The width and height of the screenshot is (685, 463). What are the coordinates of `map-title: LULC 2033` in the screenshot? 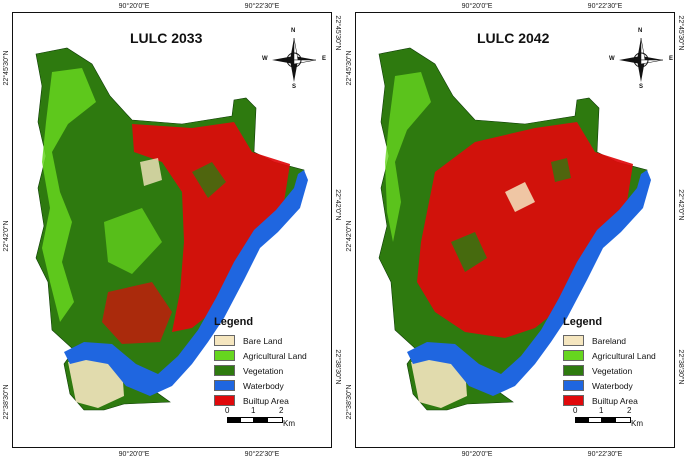 It's located at (166, 38).